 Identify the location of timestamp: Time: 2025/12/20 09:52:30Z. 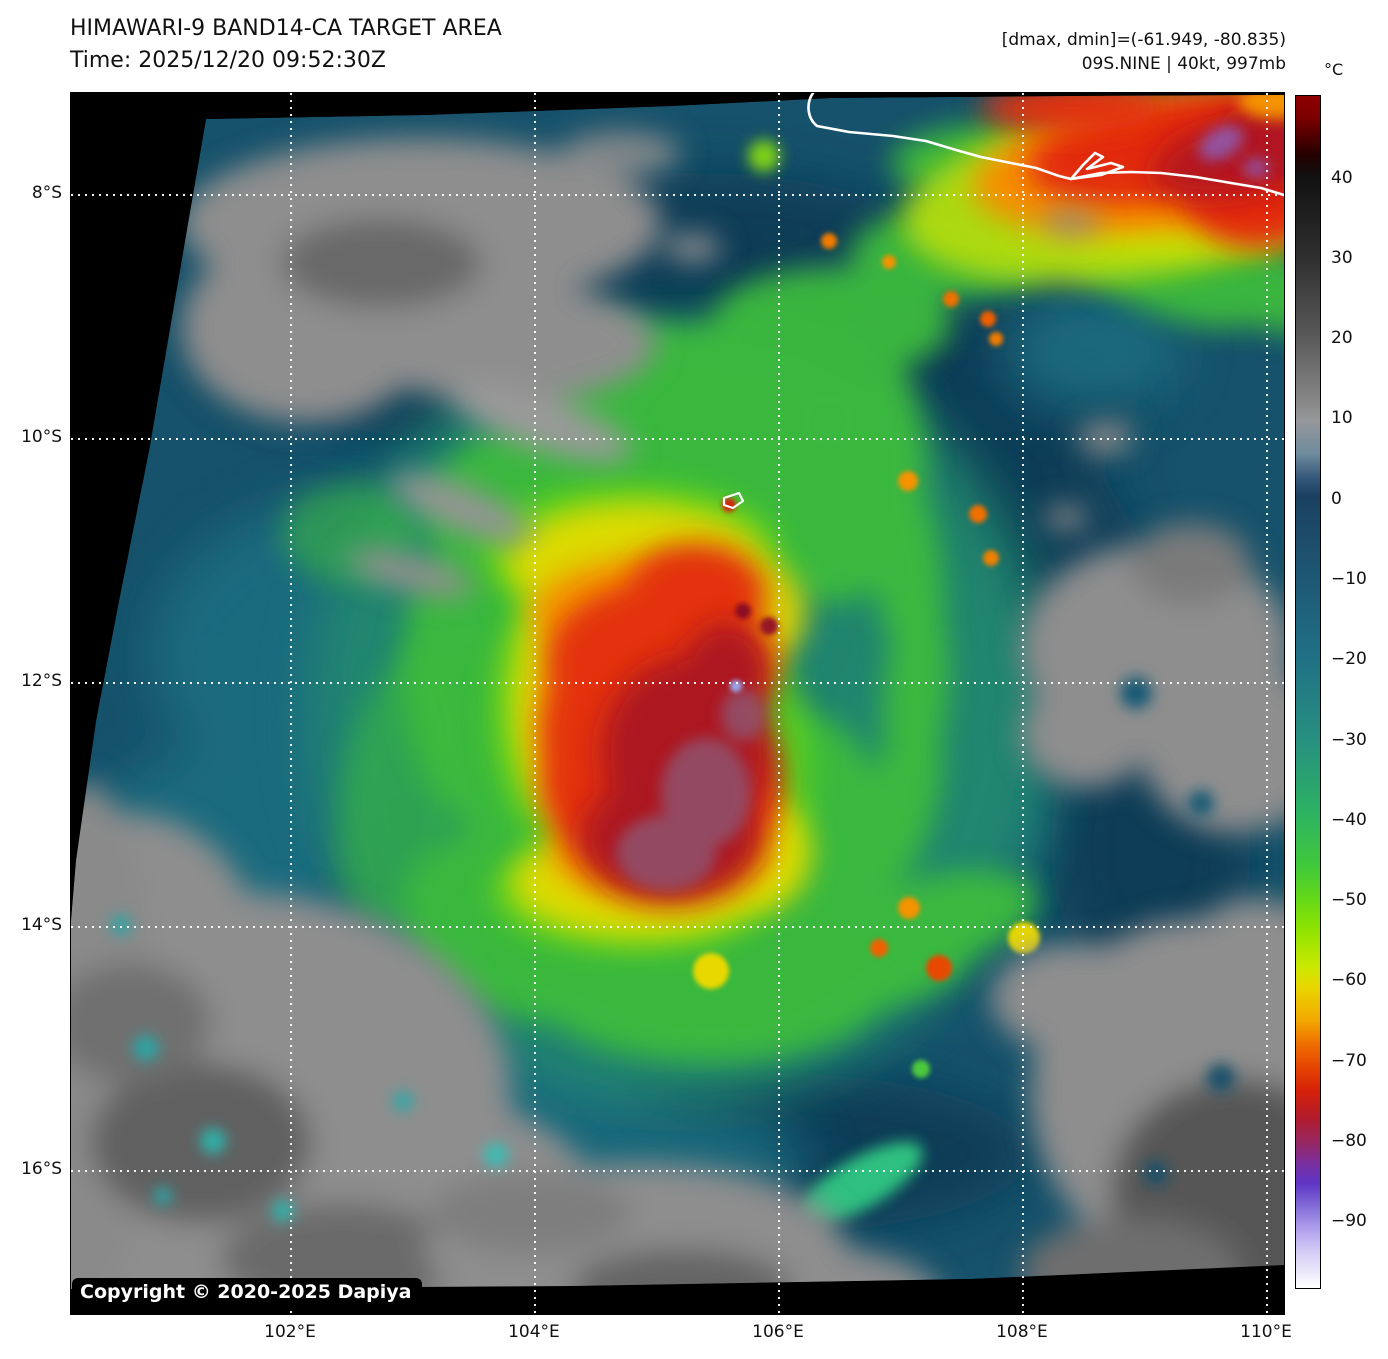
(228, 60).